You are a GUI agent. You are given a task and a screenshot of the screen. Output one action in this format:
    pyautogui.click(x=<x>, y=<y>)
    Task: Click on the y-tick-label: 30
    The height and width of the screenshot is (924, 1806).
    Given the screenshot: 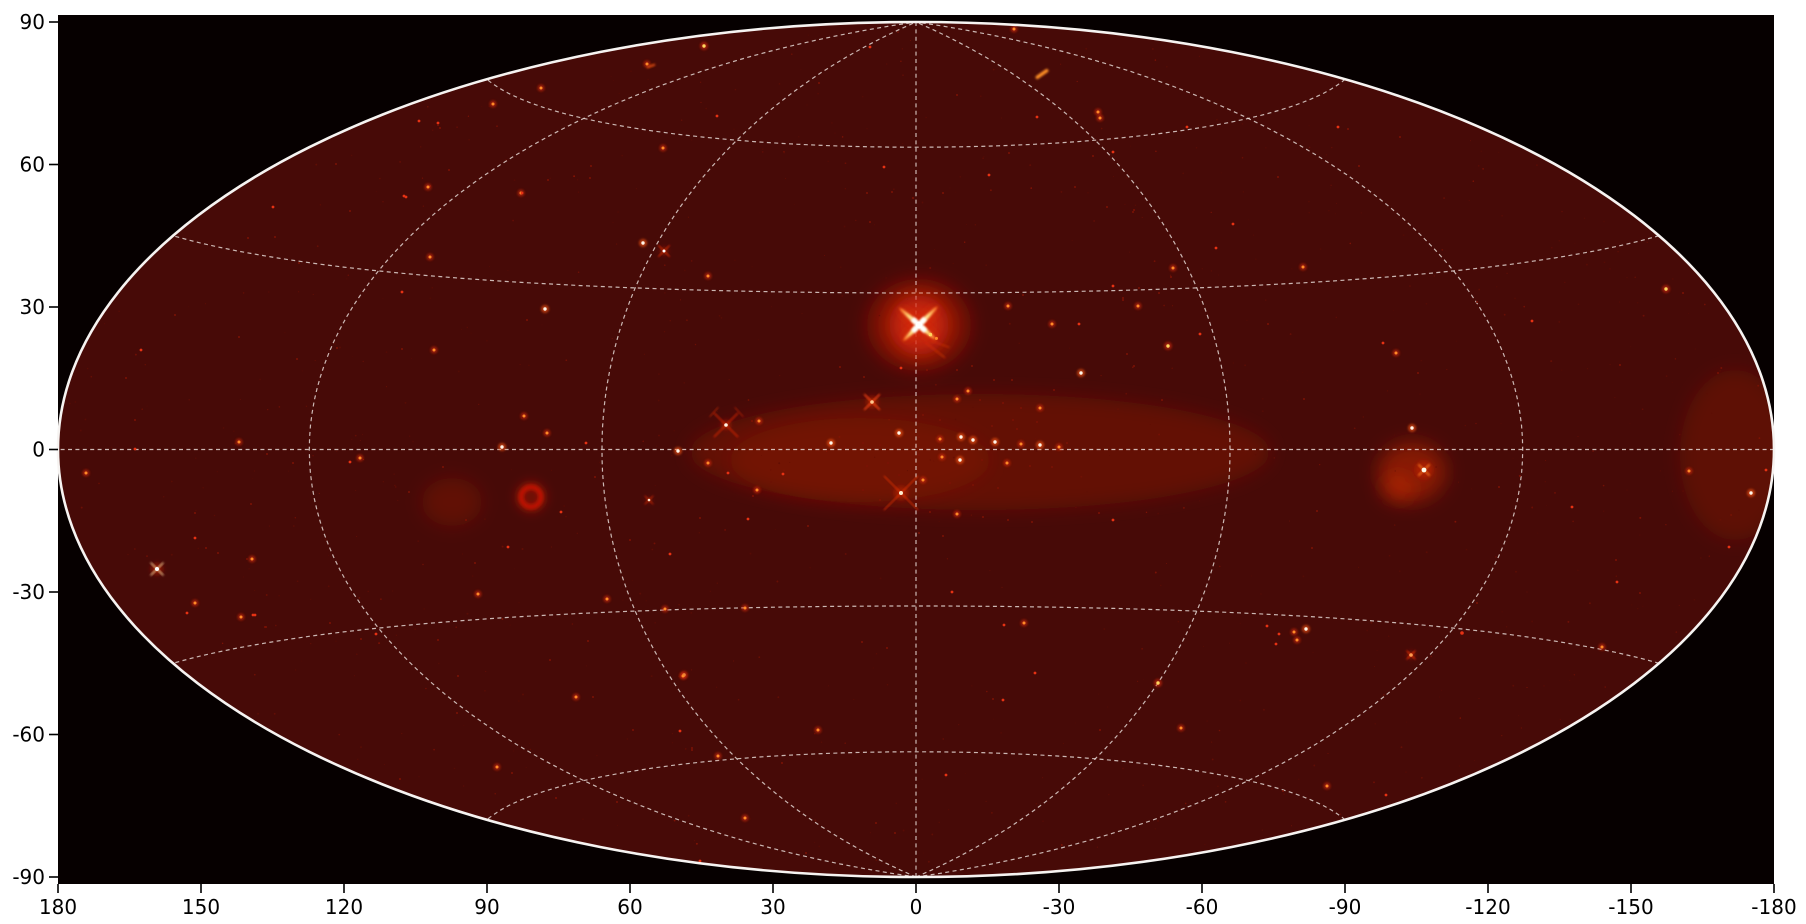 What is the action you would take?
    pyautogui.click(x=32, y=307)
    